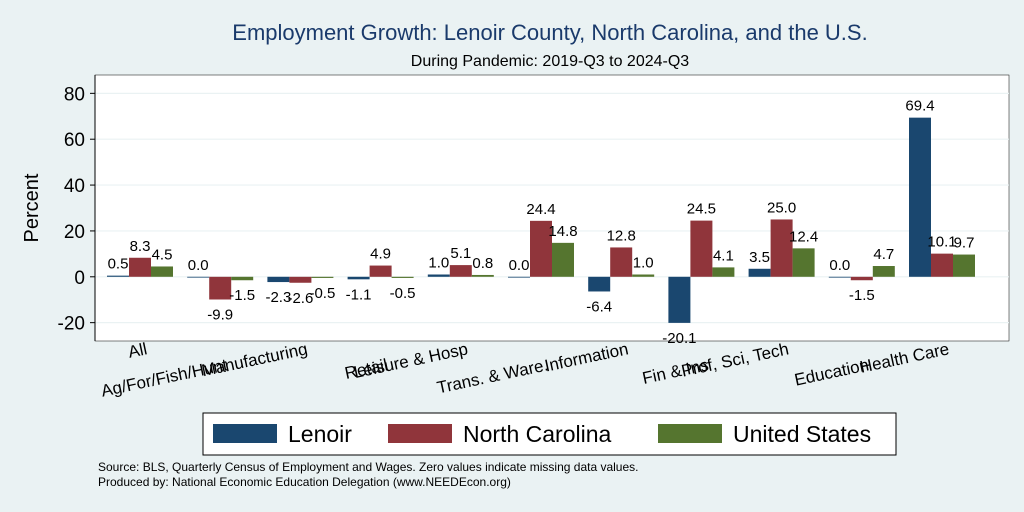 This screenshot has height=512, width=1024. I want to click on y-tick-label: 20, so click(74, 232).